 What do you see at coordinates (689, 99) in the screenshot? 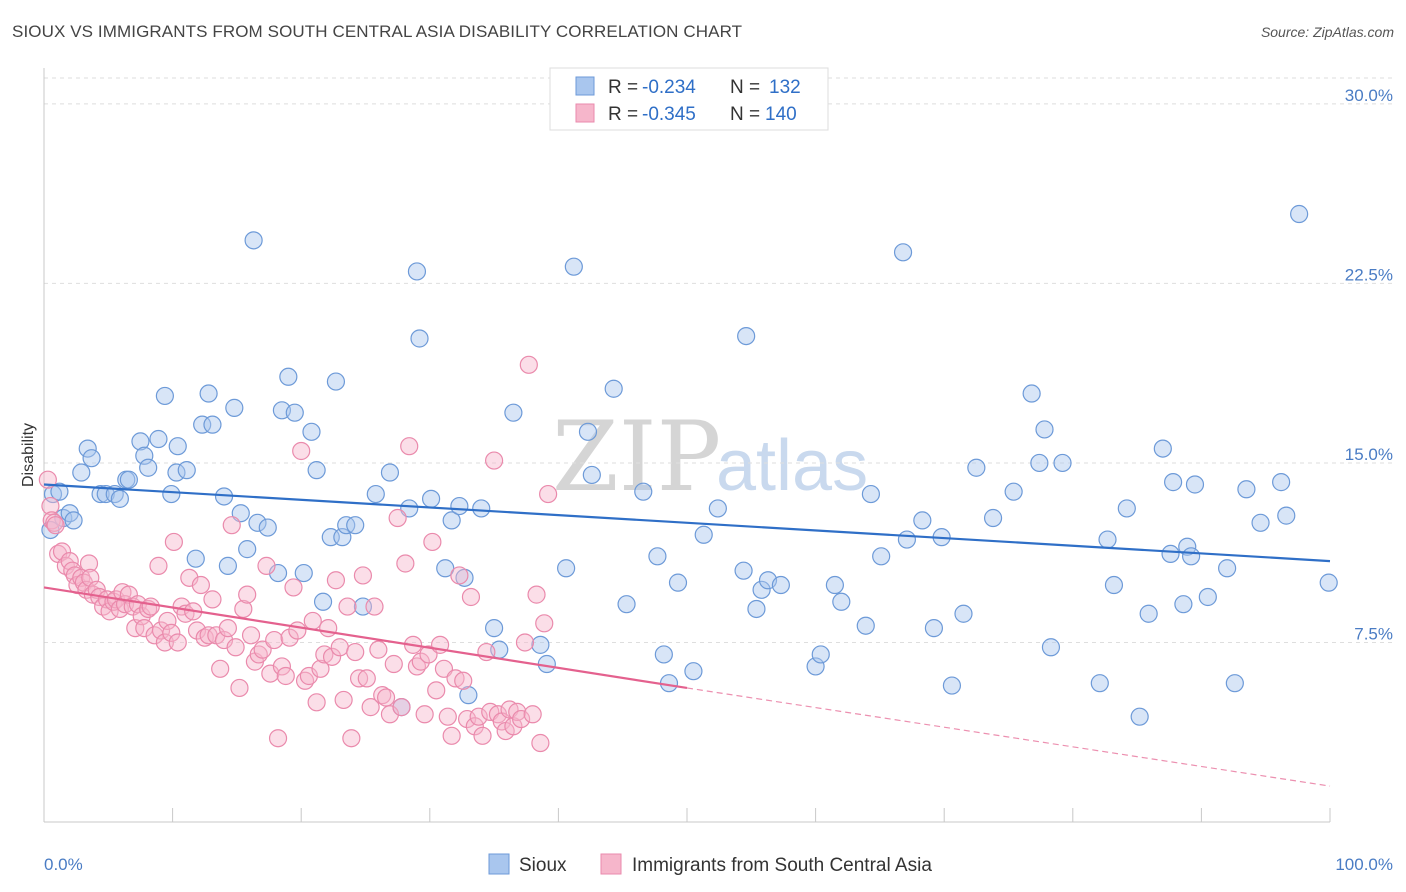
I see `legend-box` at bounding box center [689, 99].